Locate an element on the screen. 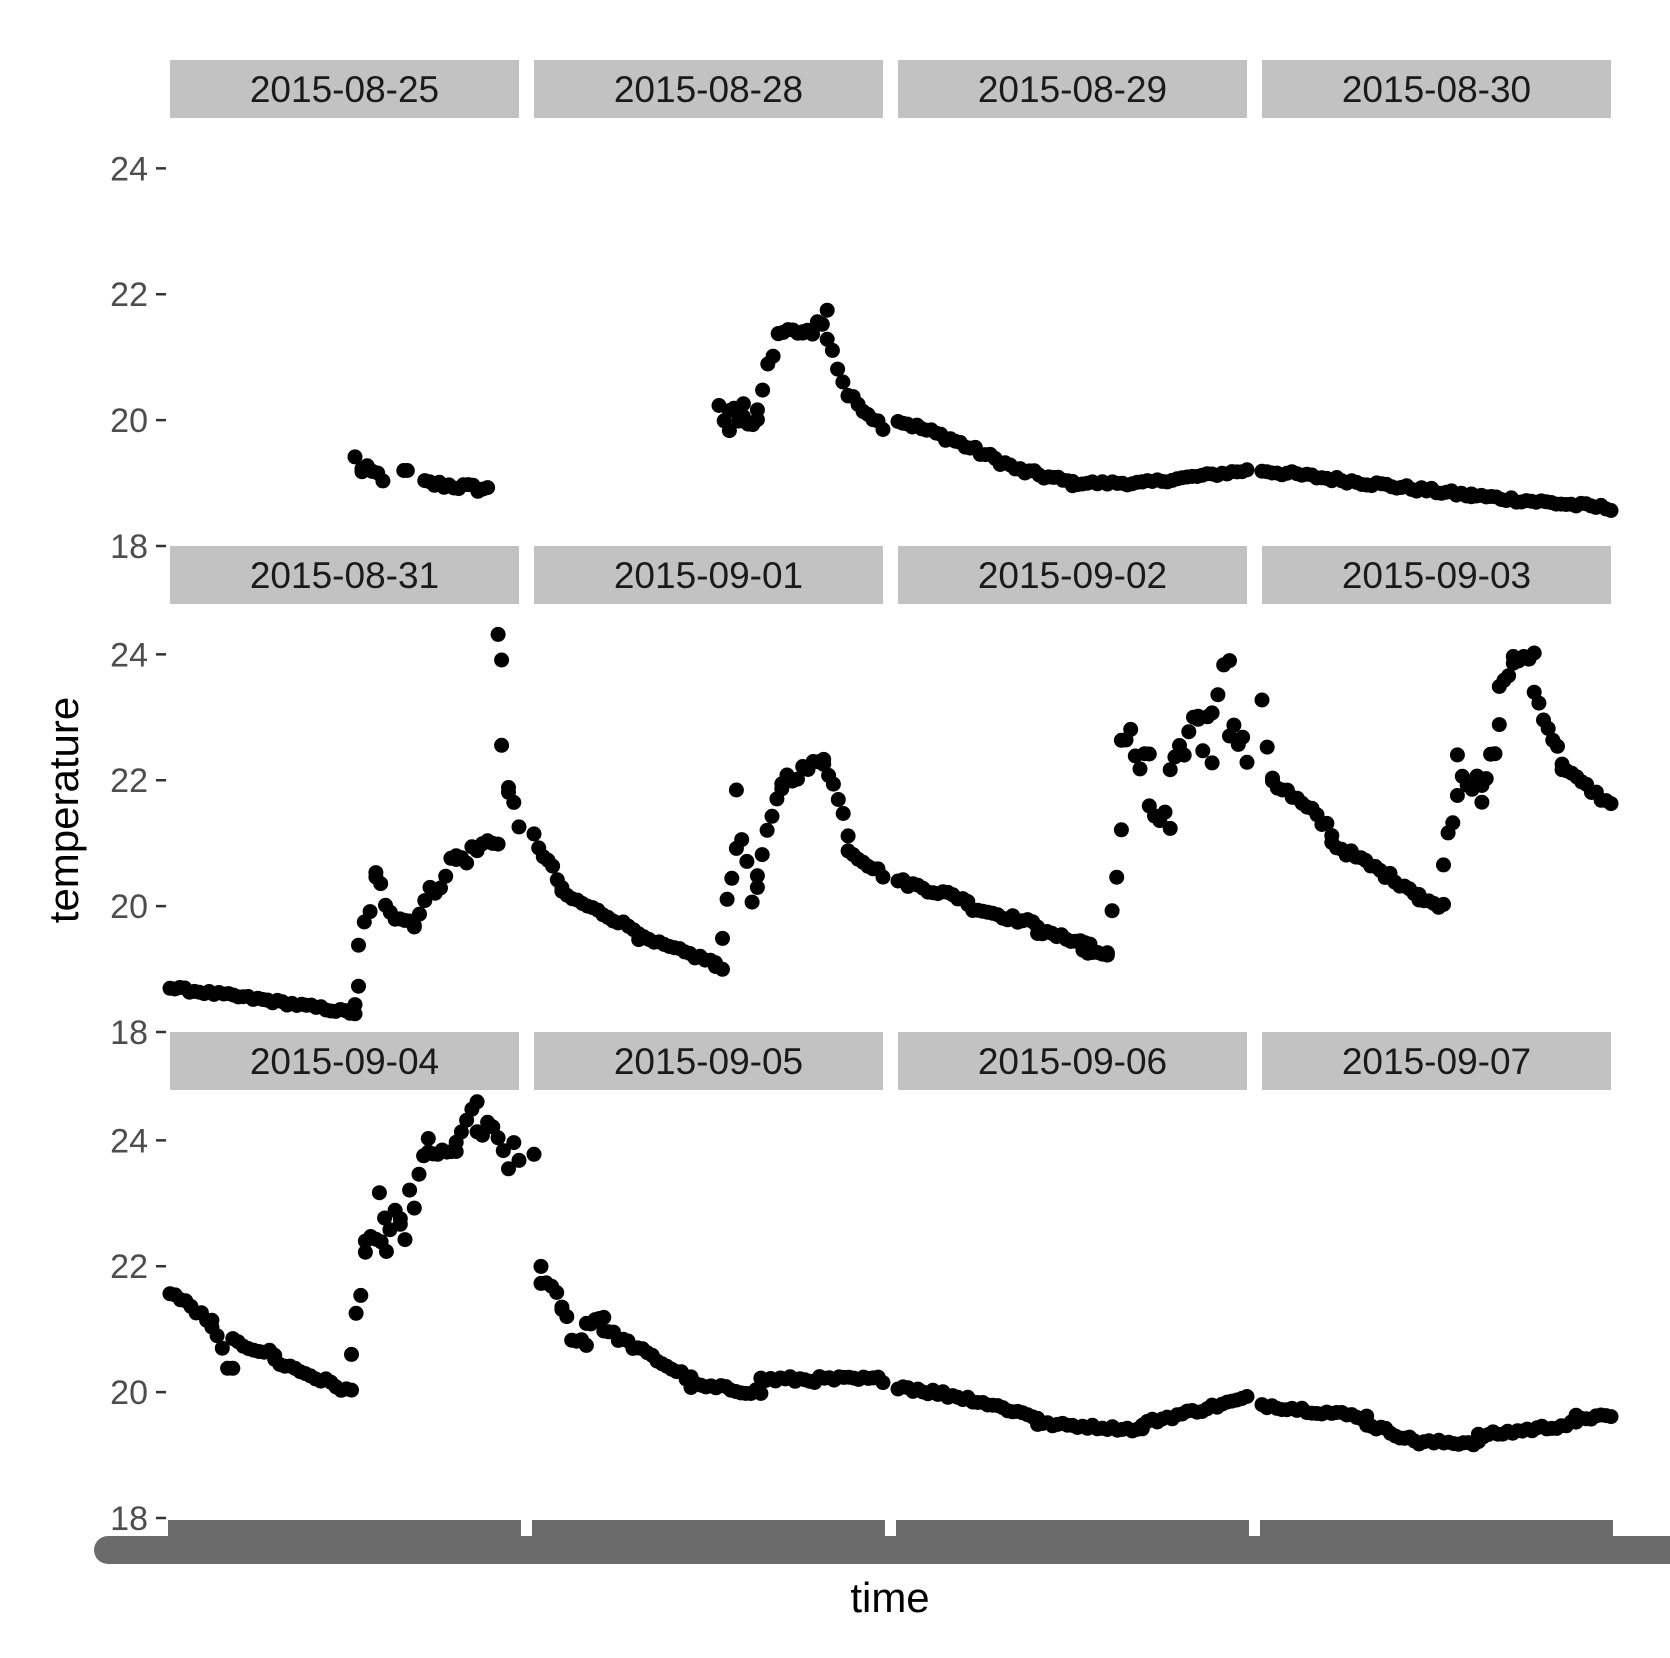 Image resolution: width=1670 pixels, height=1658 pixels. facet-strip-label: 2015-08-29 is located at coordinates (1072, 89).